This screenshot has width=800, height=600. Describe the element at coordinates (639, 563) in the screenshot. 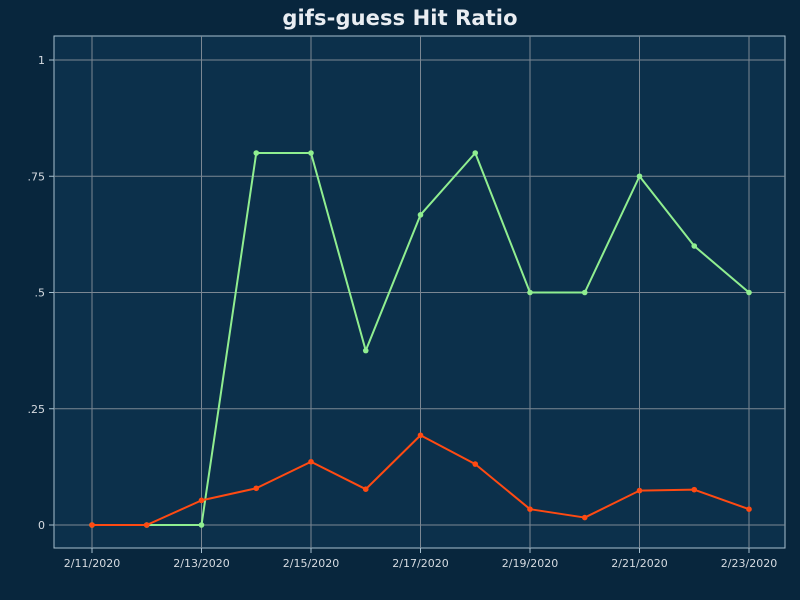

I see `x-tick-label: 2/21/2020` at that location.